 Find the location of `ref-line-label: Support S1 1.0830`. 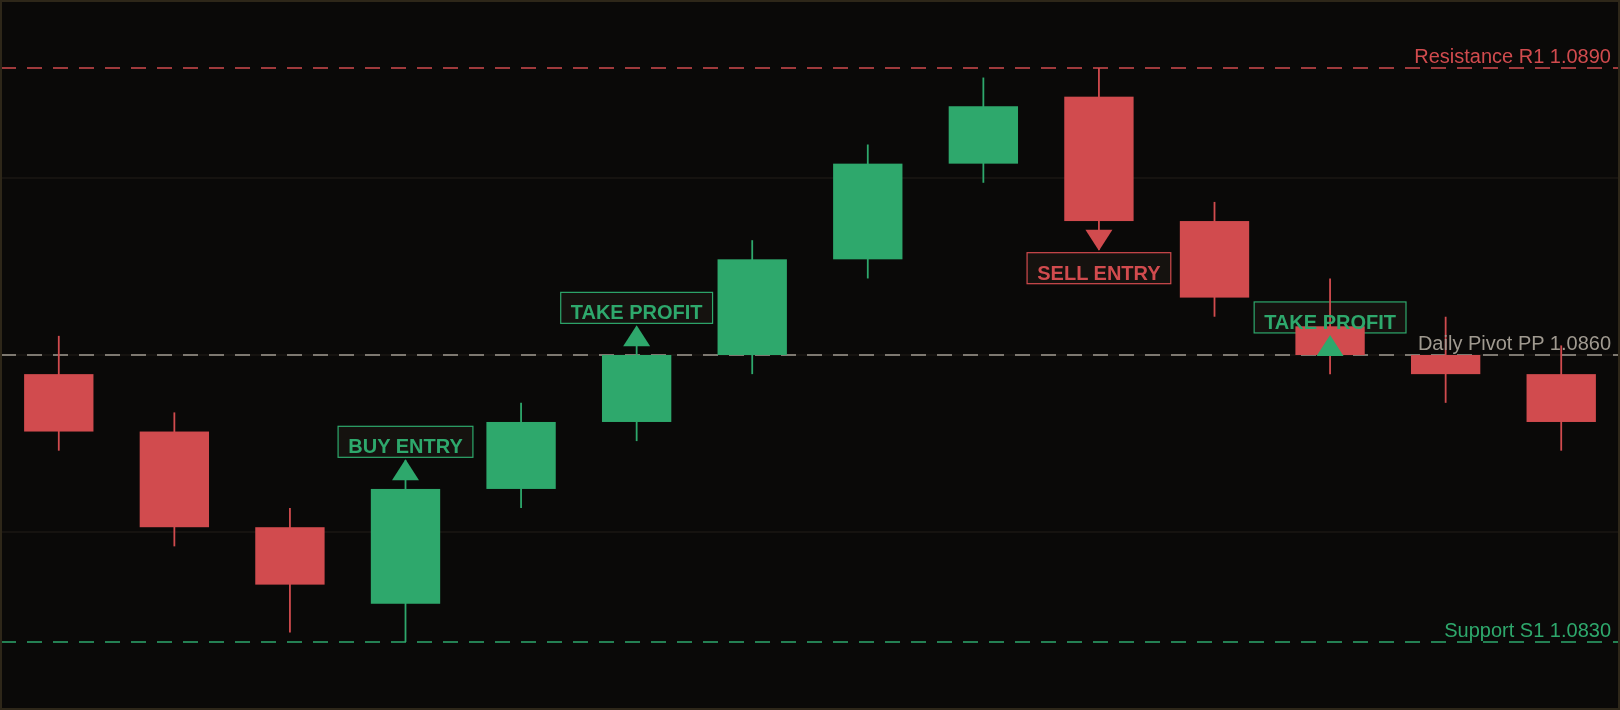

ref-line-label: Support S1 1.0830 is located at coordinates (1527, 630).